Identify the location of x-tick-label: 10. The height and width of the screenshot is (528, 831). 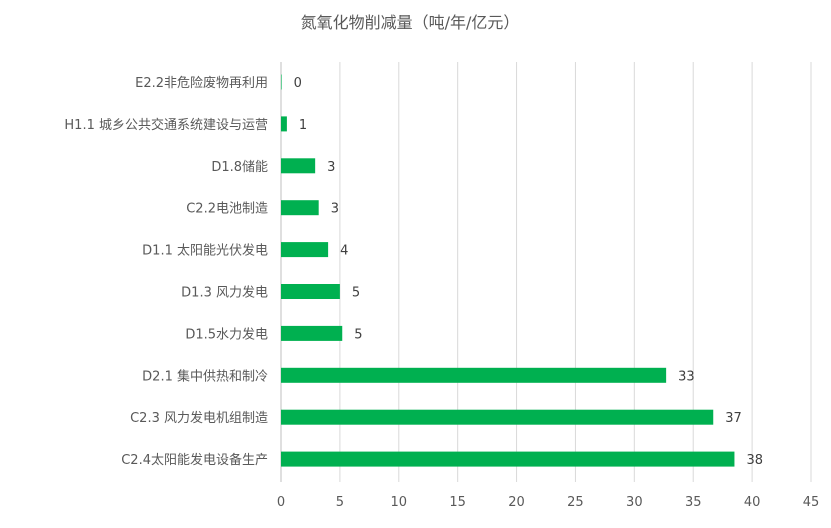
(399, 502).